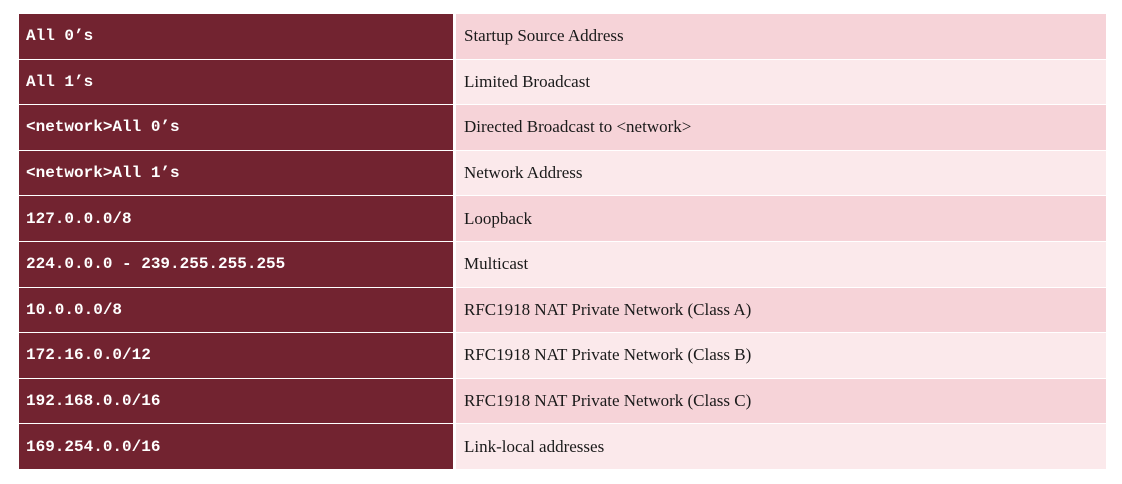 The height and width of the screenshot is (484, 1122). What do you see at coordinates (237, 36) in the screenshot?
I see `address-cell: All 0’s` at bounding box center [237, 36].